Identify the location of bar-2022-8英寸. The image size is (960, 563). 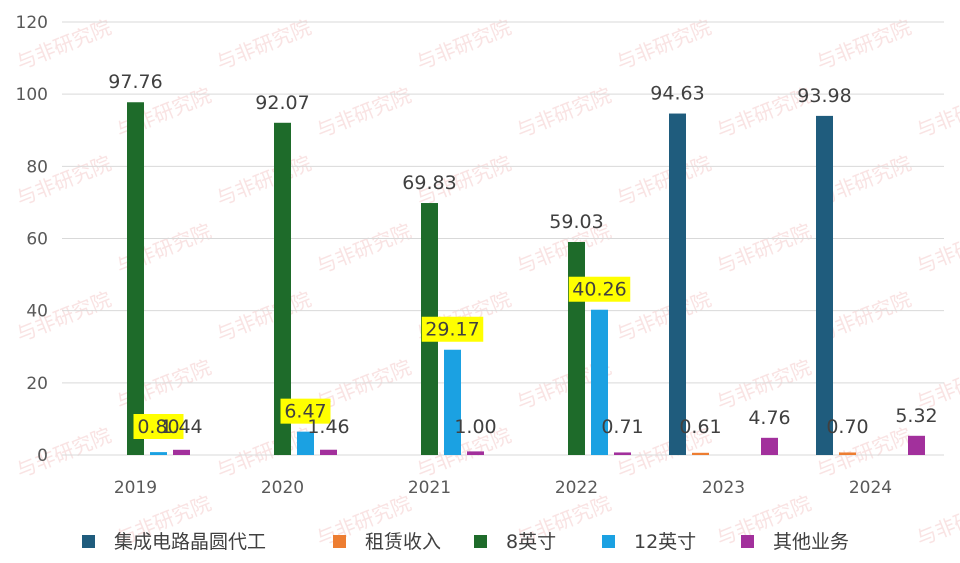
(576, 348).